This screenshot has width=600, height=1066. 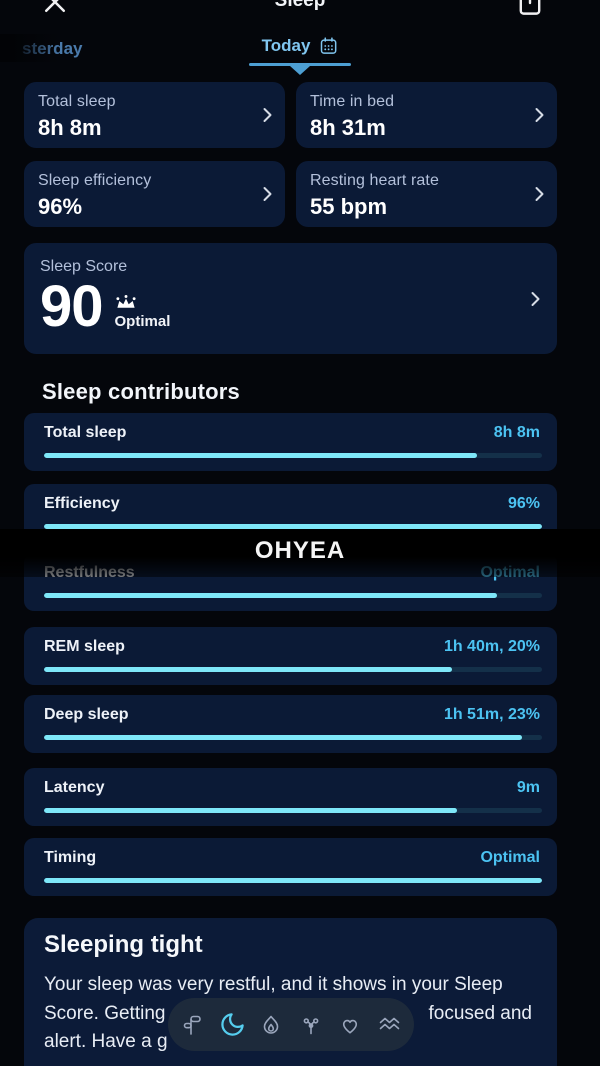 What do you see at coordinates (193, 1025) in the screenshot?
I see `nav-today-sprout-icon` at bounding box center [193, 1025].